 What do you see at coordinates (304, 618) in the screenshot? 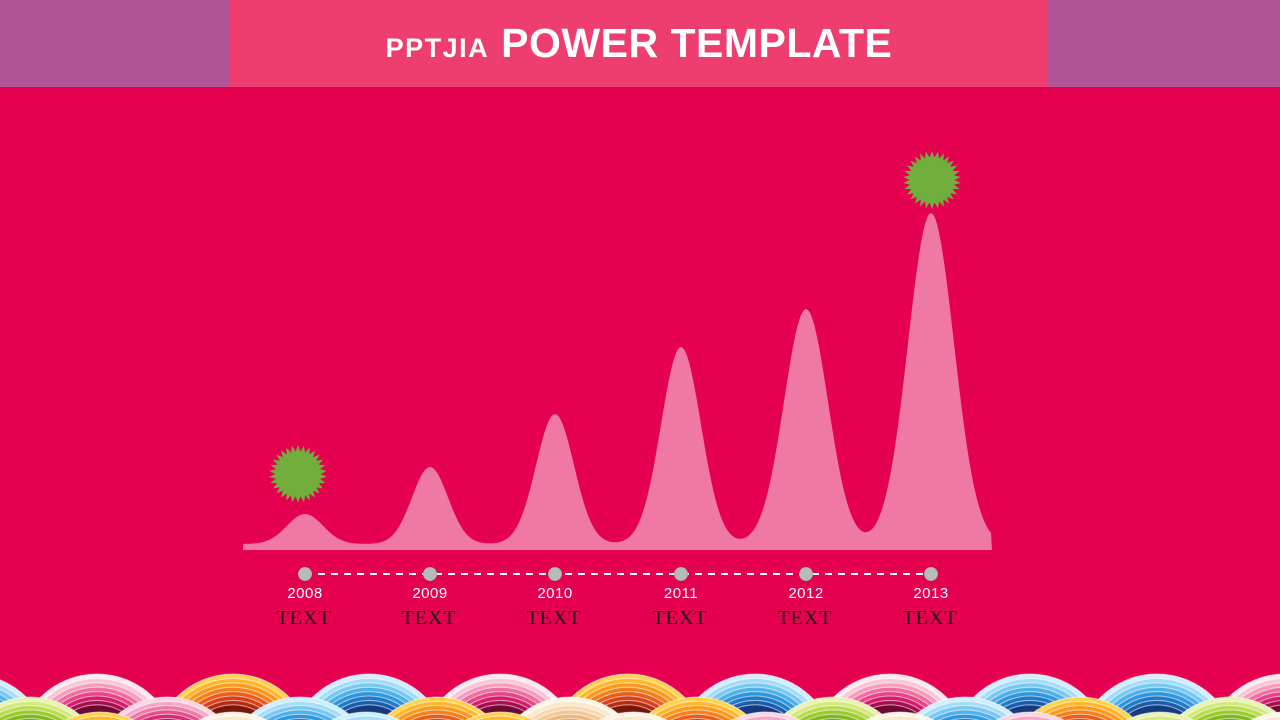
I see `timeline-placeholder-2008: TEXT` at bounding box center [304, 618].